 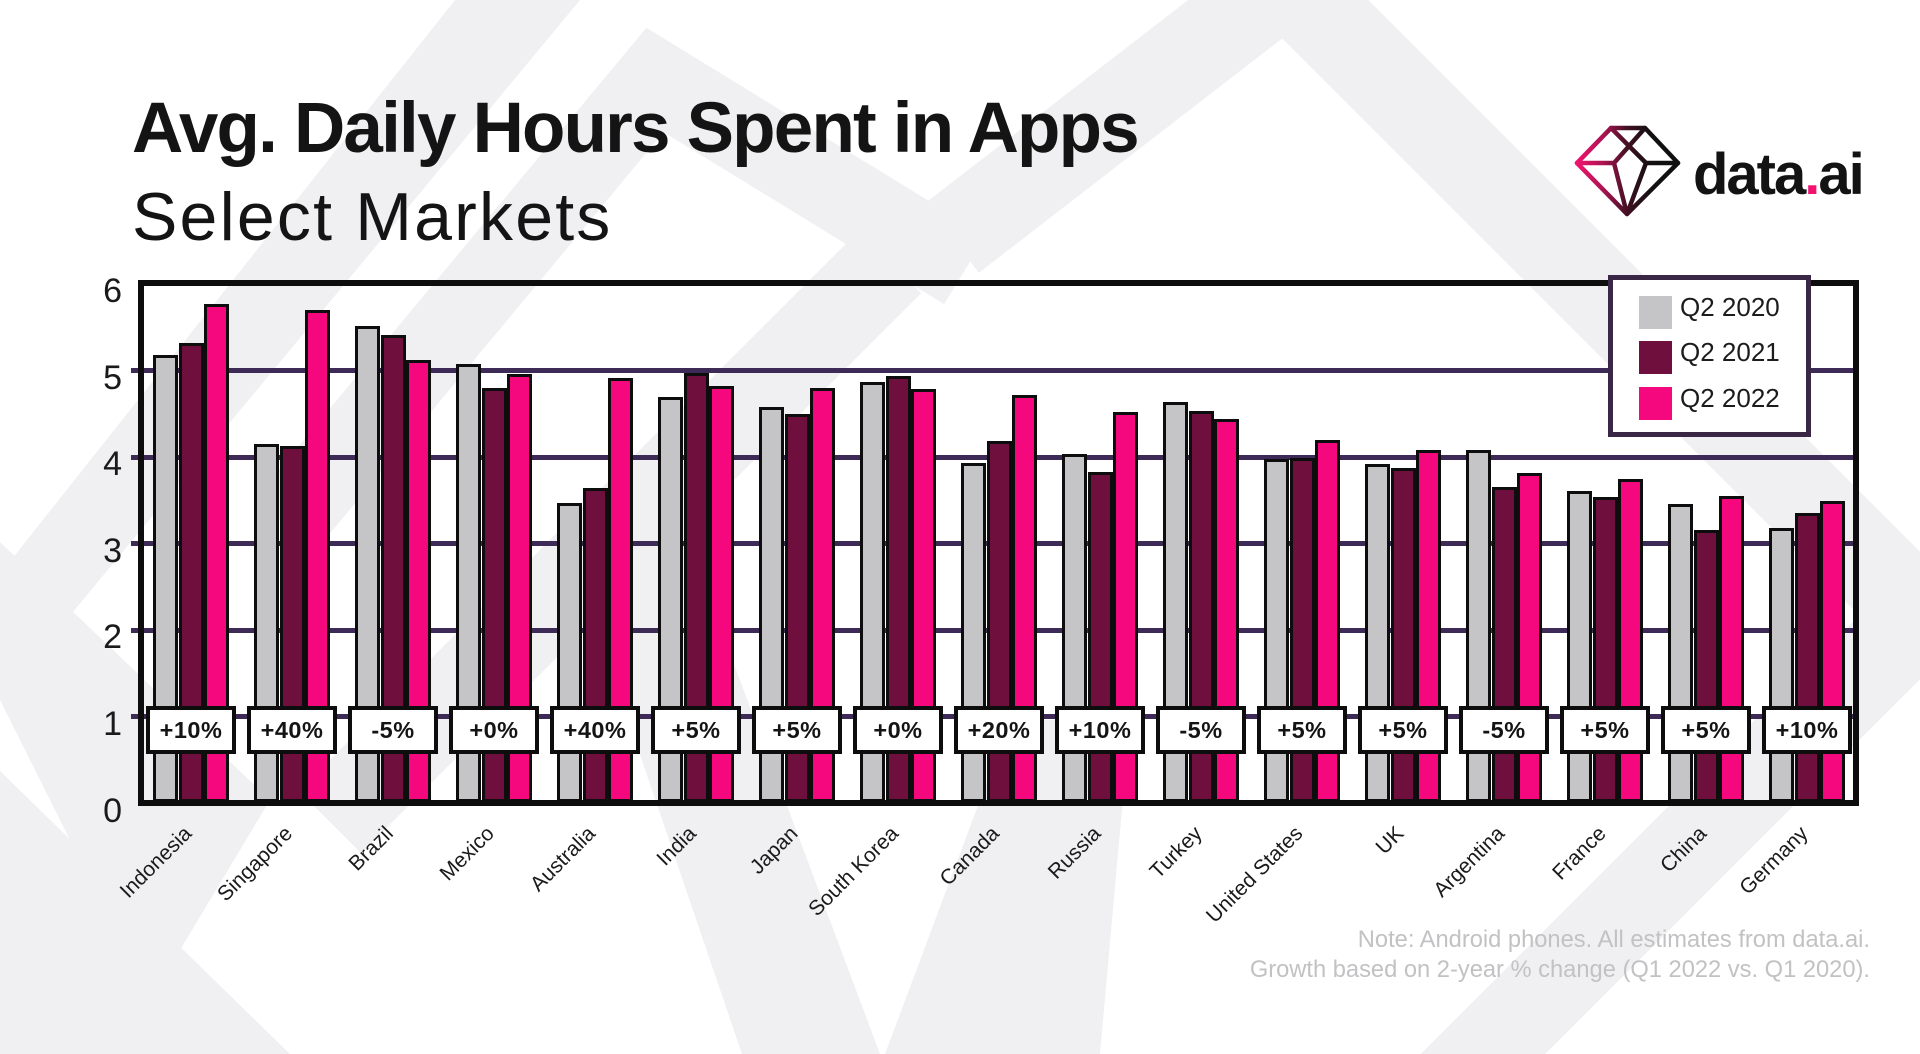 What do you see at coordinates (1778, 174) in the screenshot?
I see `svg-text: data.ai` at bounding box center [1778, 174].